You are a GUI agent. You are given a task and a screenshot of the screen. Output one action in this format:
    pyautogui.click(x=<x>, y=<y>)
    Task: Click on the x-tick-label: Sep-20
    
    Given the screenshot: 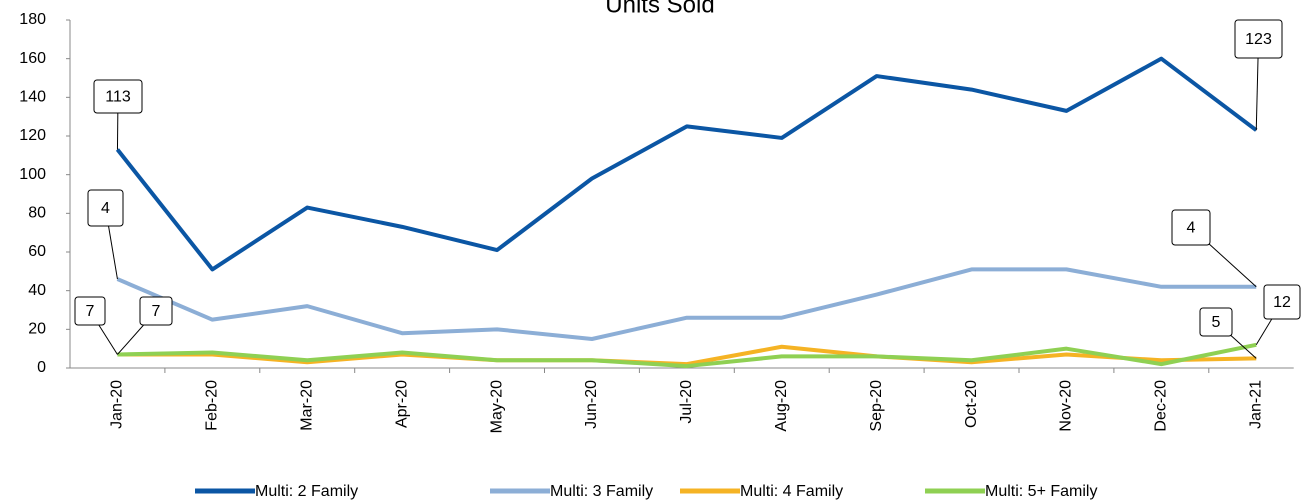 What is the action you would take?
    pyautogui.click(x=876, y=406)
    